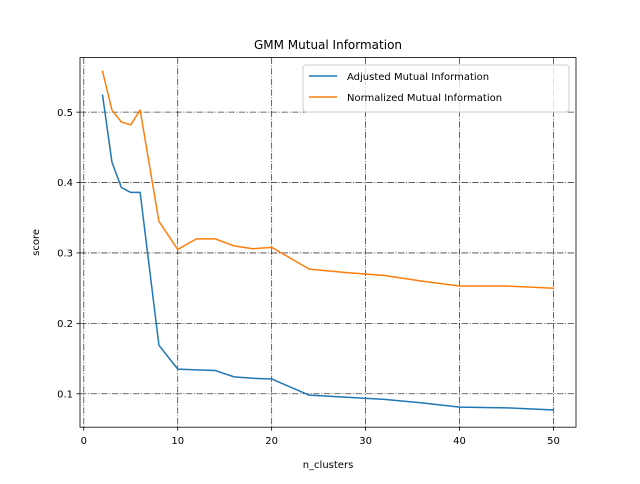 This screenshot has height=484, width=640. Describe the element at coordinates (328, 45) in the screenshot. I see `chart-title: GMM Mutual Information` at that location.